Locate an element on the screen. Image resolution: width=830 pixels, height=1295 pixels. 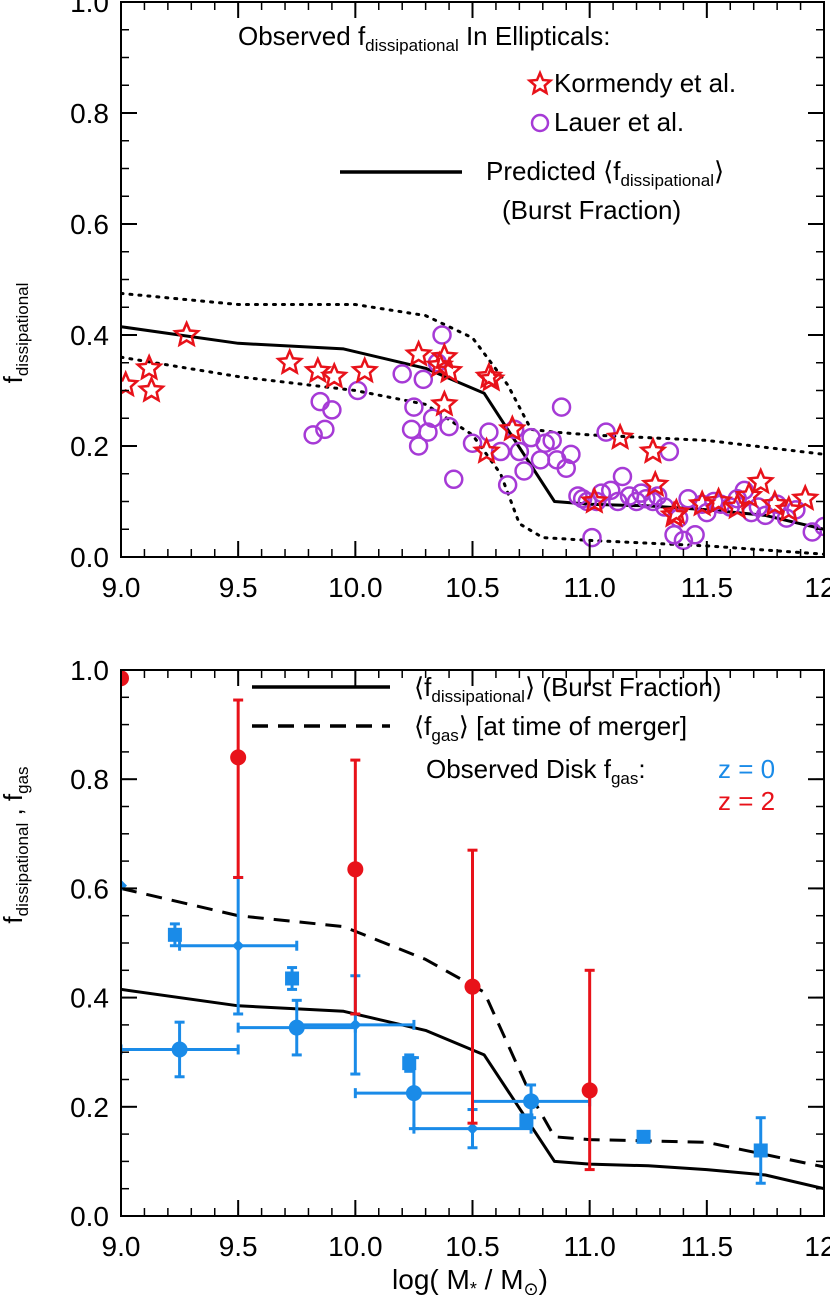
x-tick-label: 12 is located at coordinates (817, 1246).